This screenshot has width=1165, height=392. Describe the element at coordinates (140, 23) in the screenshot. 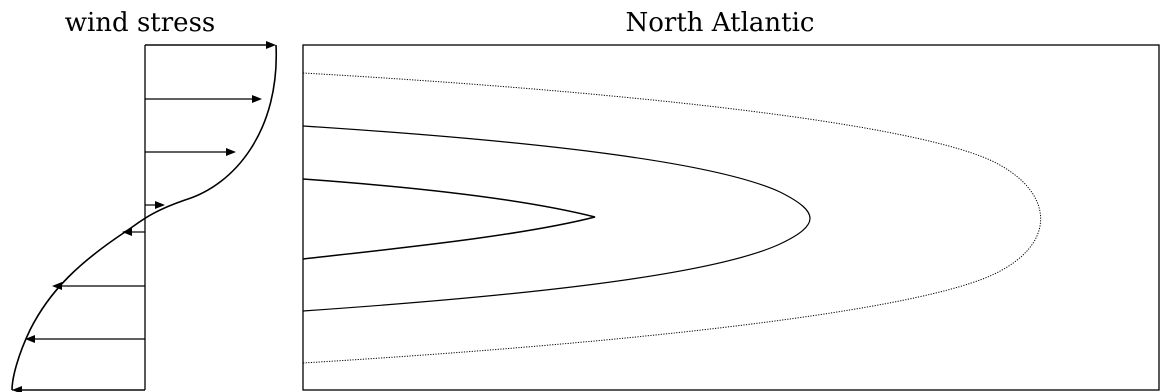

I see `wind-stress-title: wind stress` at that location.